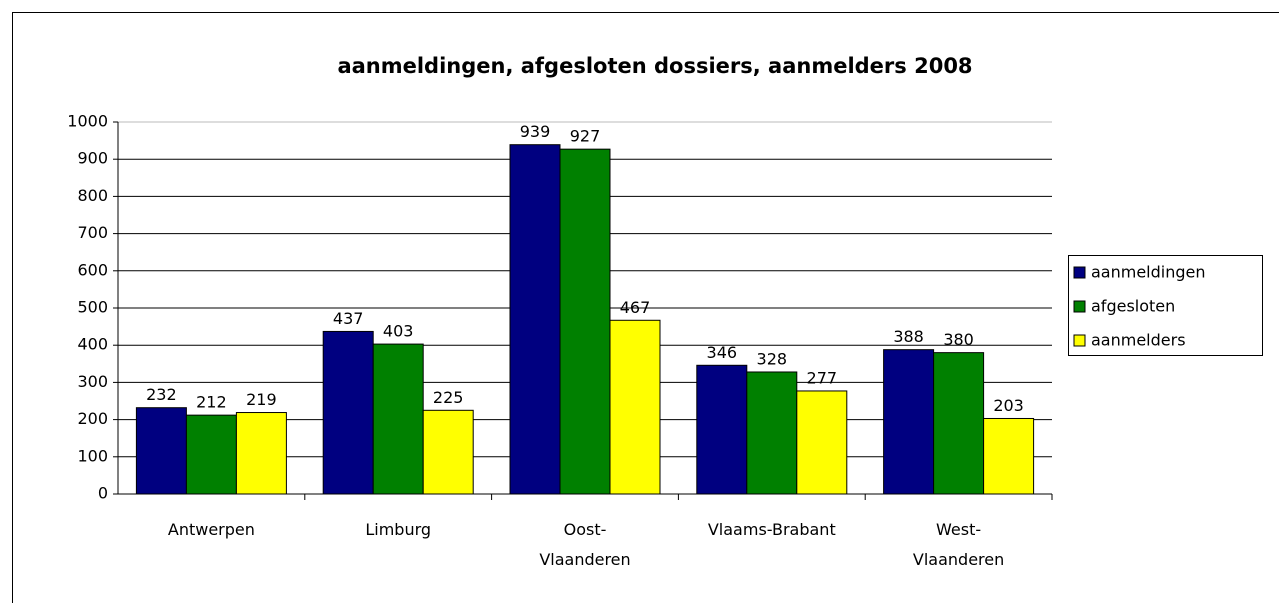 This screenshot has width=1279, height=603. I want to click on x-tick-label: Limburg, so click(398, 529).